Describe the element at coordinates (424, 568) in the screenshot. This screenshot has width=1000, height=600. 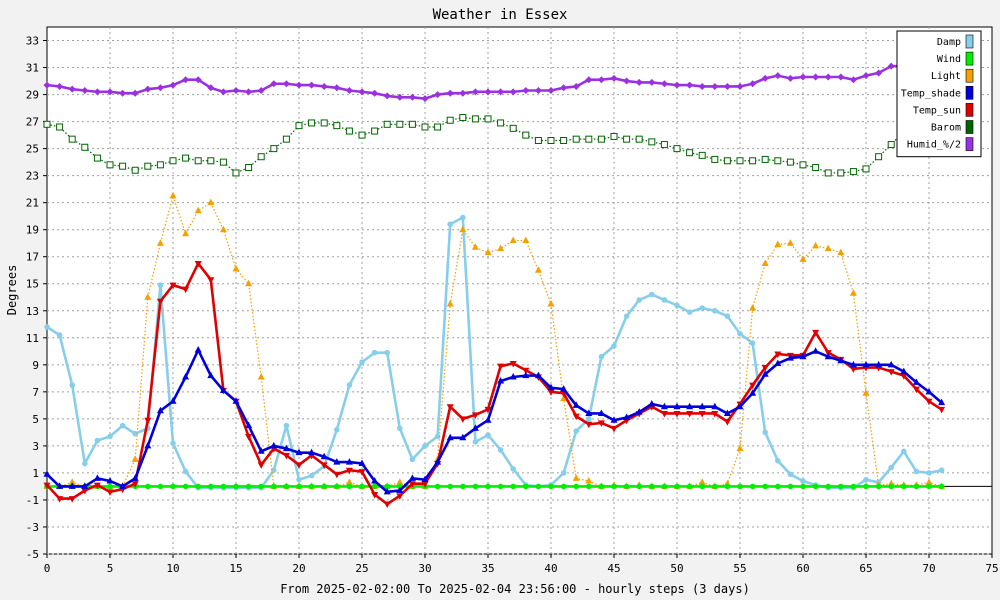
I see `x-tick-label: 30` at that location.